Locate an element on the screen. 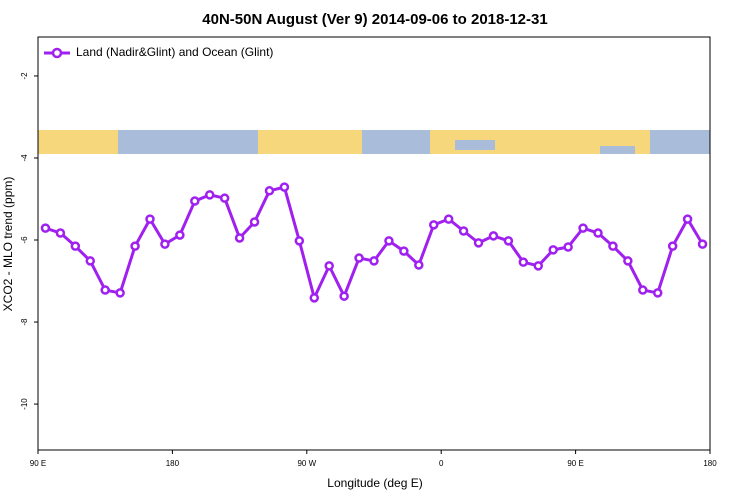 The image size is (750, 500). x-axis-label: Longitude (deg E) is located at coordinates (374, 483).